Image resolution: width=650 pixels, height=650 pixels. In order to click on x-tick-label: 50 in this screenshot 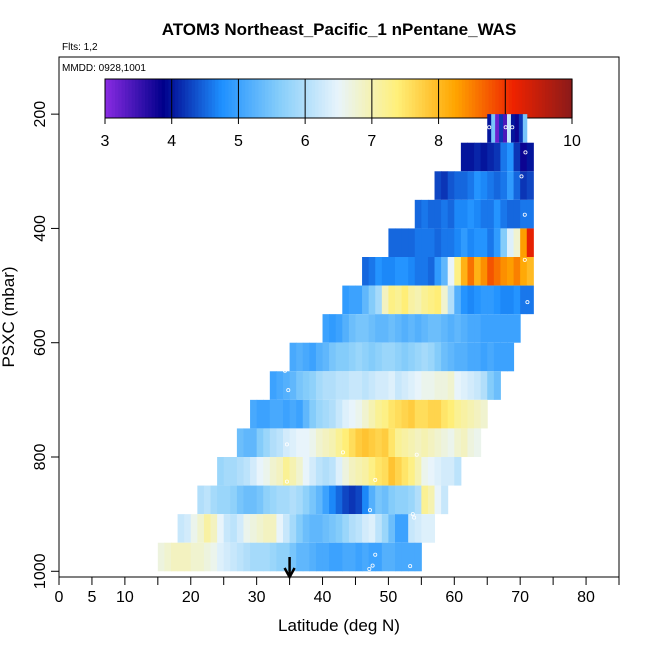, I will do `click(389, 597)`.